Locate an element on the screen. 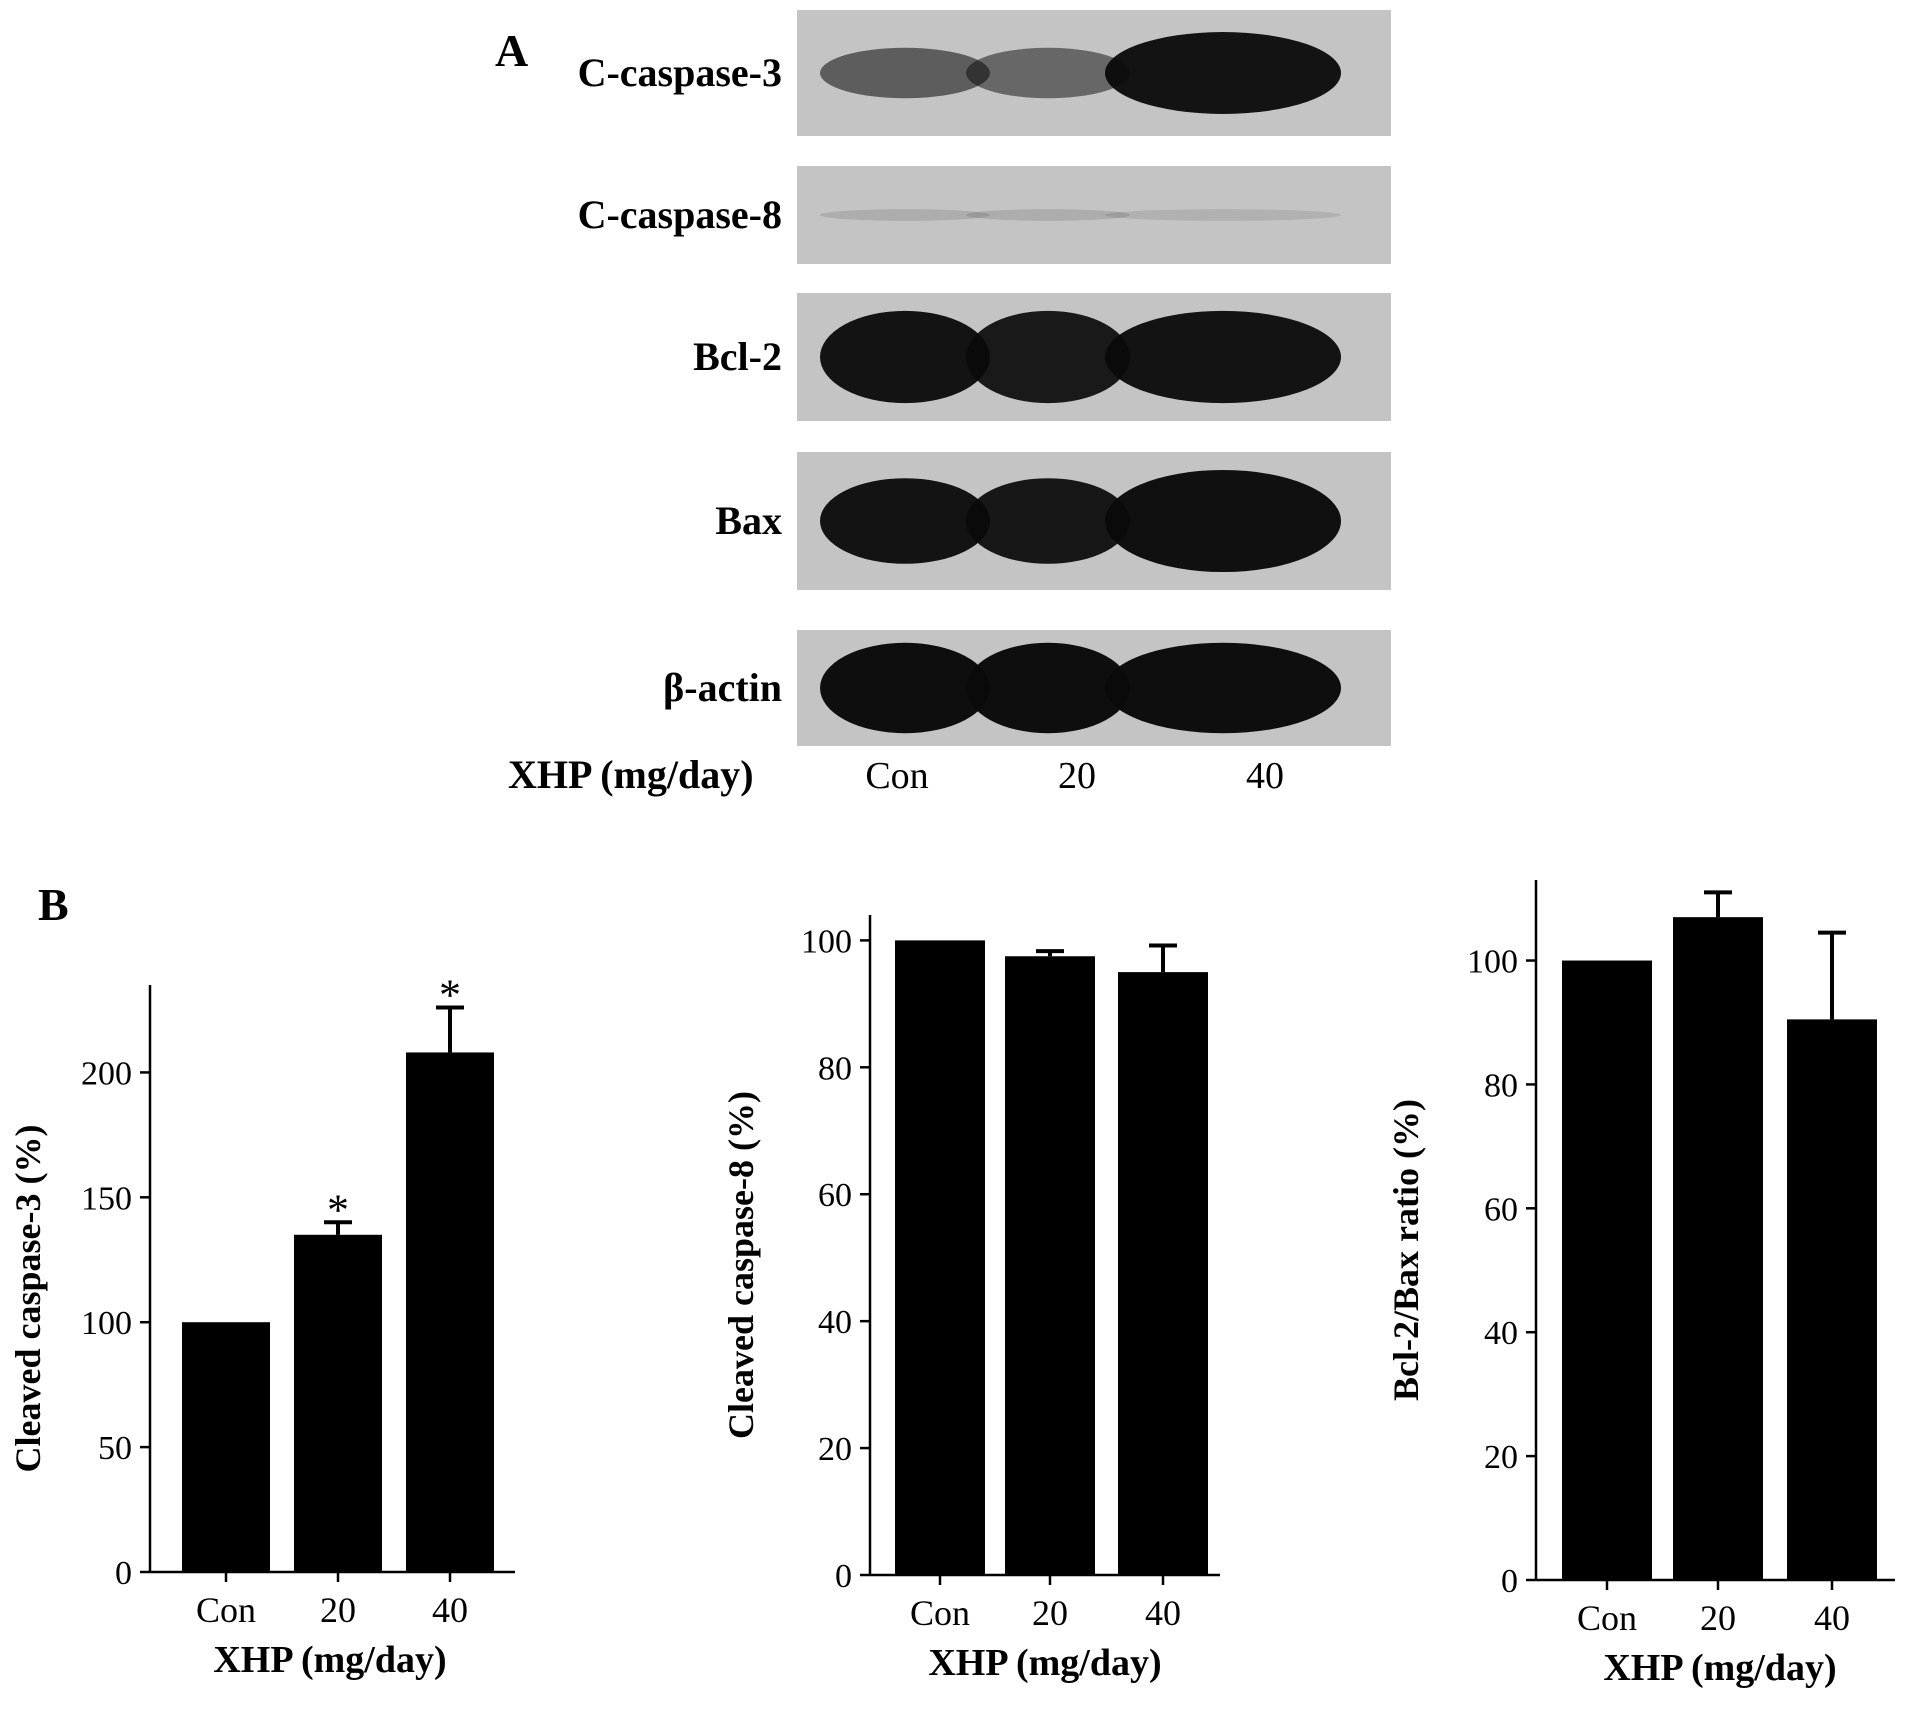 The image size is (1913, 1715). y-axis-label: Bcl-2/Bax ratio (%) is located at coordinates (1406, 1250).